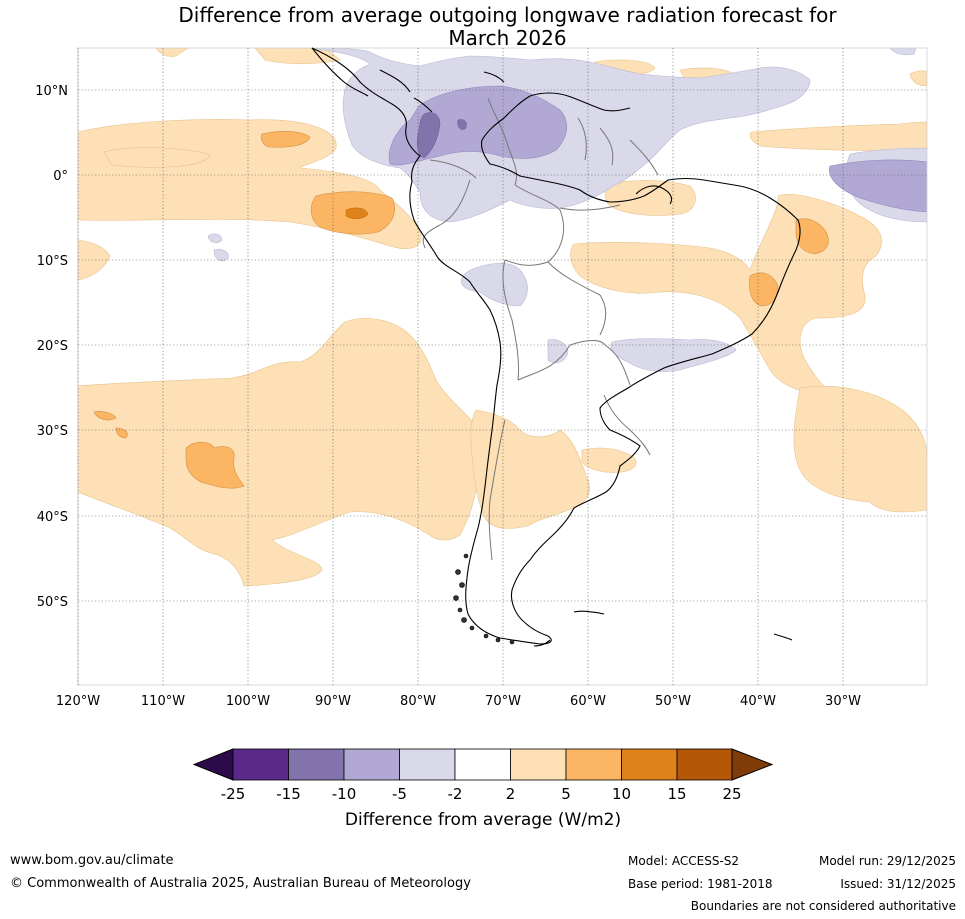  What do you see at coordinates (418, 701) in the screenshot?
I see `lon-label-80W: 80°W` at bounding box center [418, 701].